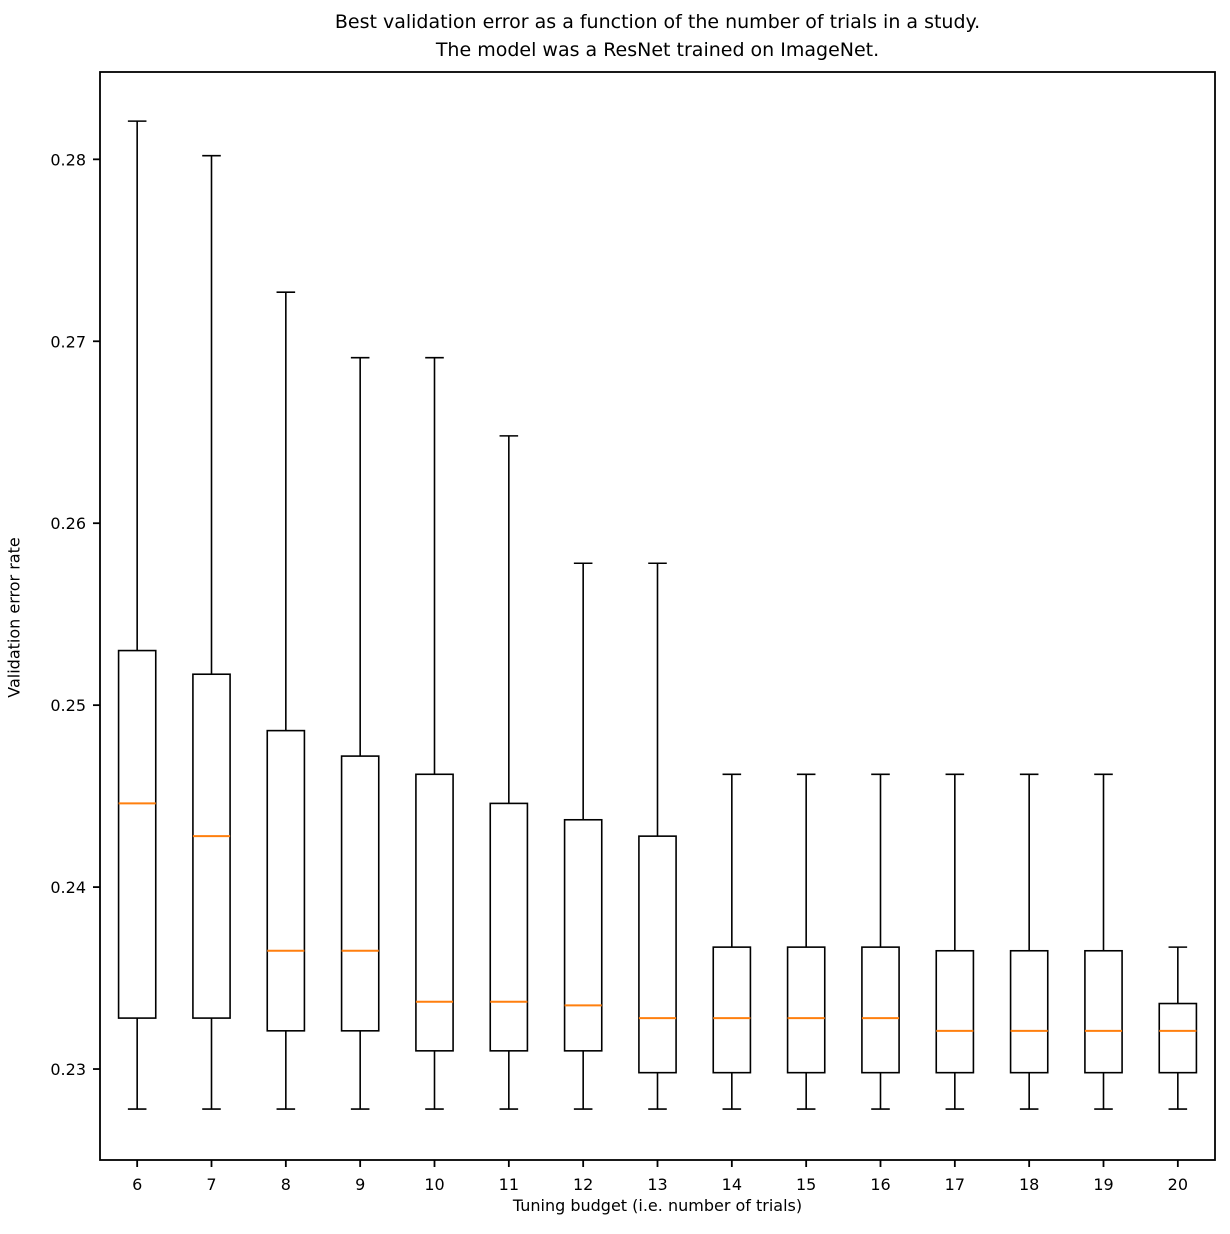 The image size is (1230, 1234). I want to click on y-tick-label: 0.27, so click(68, 341).